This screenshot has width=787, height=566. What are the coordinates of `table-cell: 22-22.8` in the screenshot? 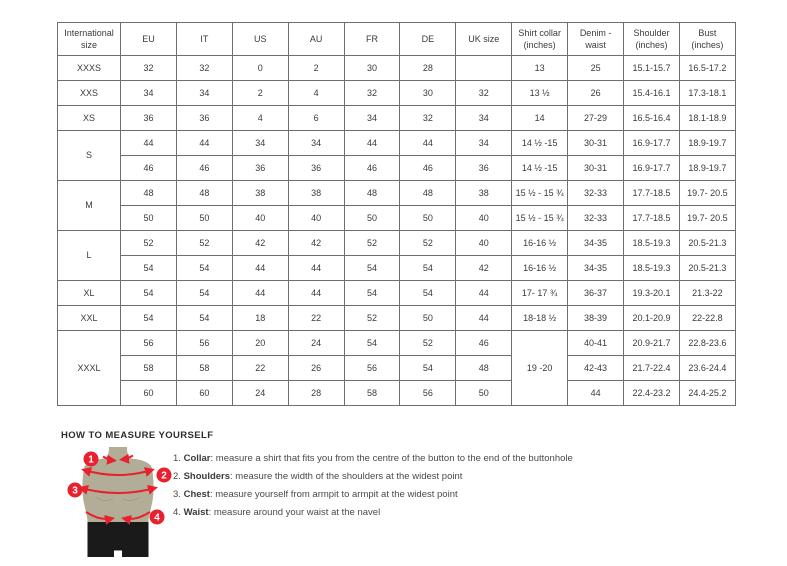 It's located at (707, 318).